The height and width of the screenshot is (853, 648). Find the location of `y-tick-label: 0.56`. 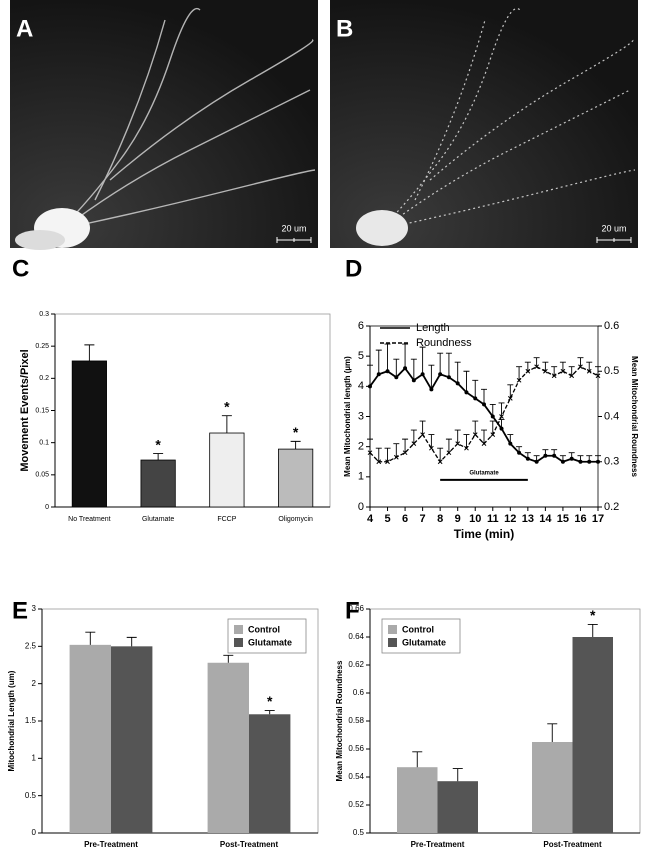

y-tick-label: 0.56 is located at coordinates (356, 748).